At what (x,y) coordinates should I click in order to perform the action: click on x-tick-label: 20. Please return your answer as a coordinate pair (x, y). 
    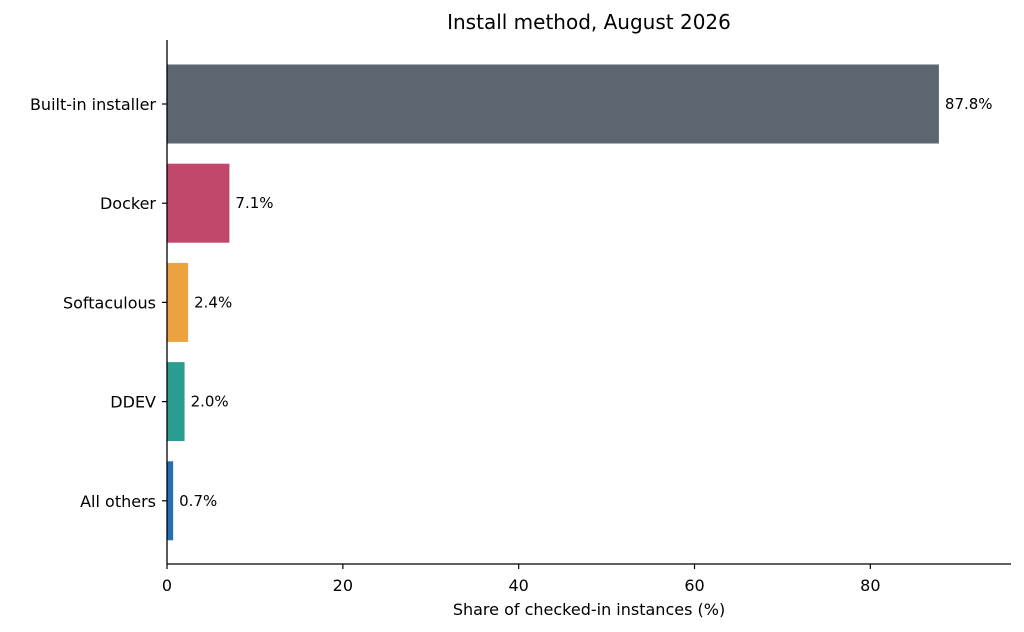
    Looking at the image, I should click on (343, 585).